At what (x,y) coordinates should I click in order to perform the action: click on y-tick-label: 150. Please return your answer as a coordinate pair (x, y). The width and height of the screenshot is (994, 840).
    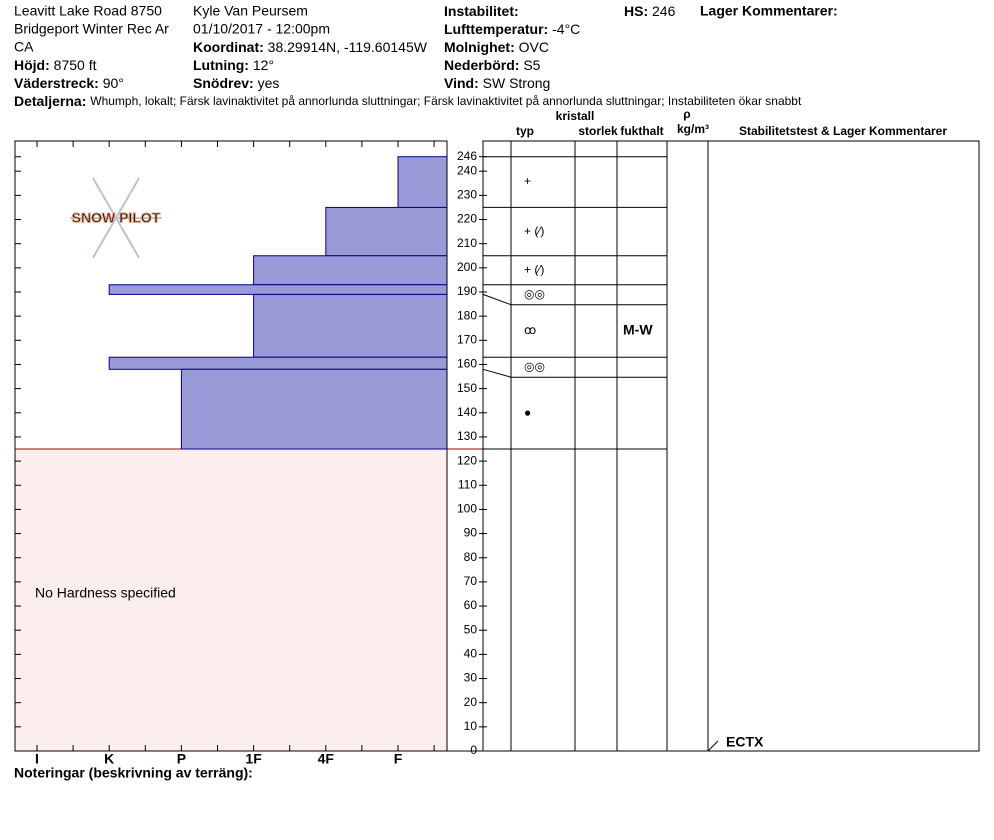
    Looking at the image, I should click on (467, 388).